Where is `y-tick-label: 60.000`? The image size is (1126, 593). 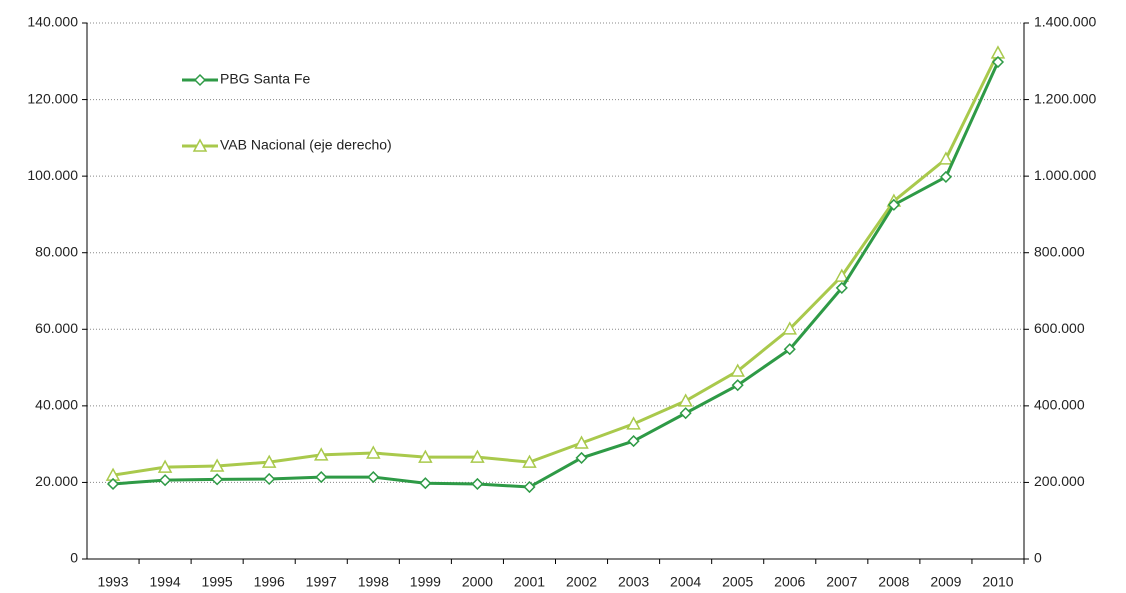
y-tick-label: 60.000 is located at coordinates (56, 328).